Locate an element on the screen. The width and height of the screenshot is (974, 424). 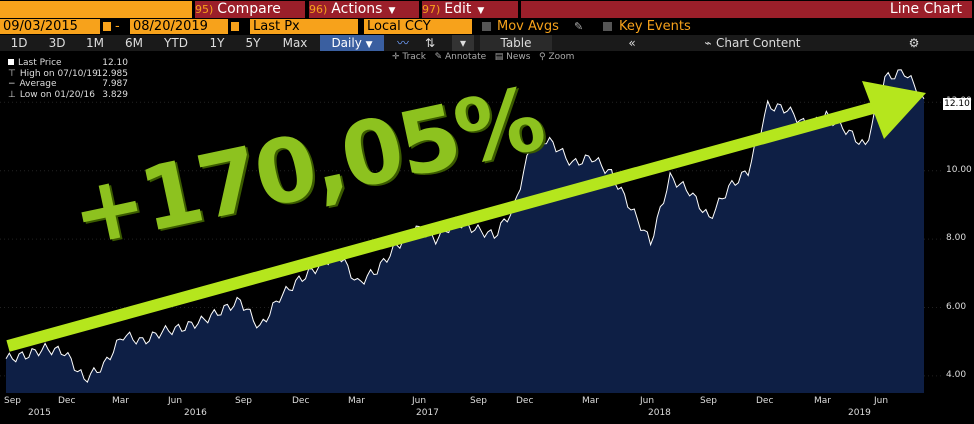
range-max: Max is located at coordinates (295, 43).